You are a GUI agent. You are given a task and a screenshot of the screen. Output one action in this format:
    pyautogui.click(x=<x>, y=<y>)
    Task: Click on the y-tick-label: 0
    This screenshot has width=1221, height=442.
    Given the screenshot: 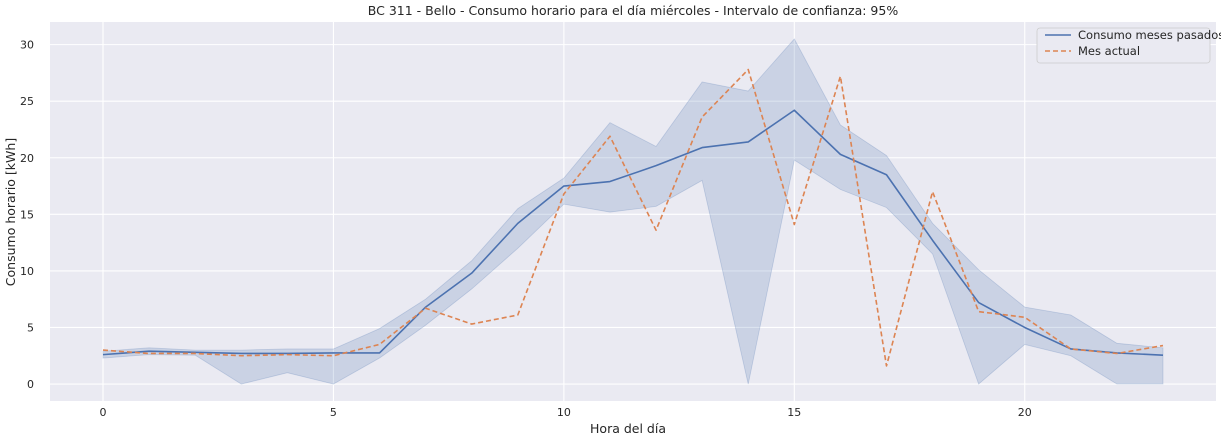 What is the action you would take?
    pyautogui.click(x=30, y=384)
    